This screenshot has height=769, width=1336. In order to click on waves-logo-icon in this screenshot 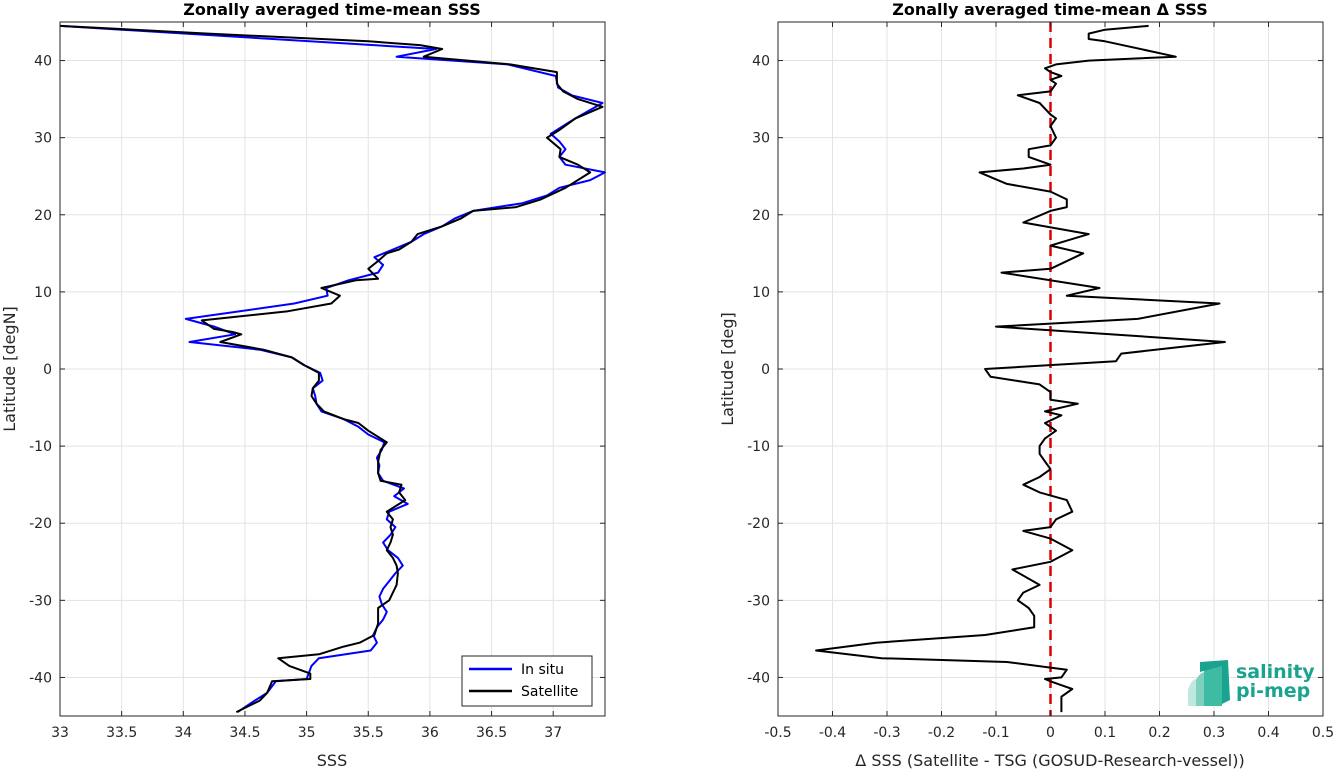, I will do `click(1209, 683)`.